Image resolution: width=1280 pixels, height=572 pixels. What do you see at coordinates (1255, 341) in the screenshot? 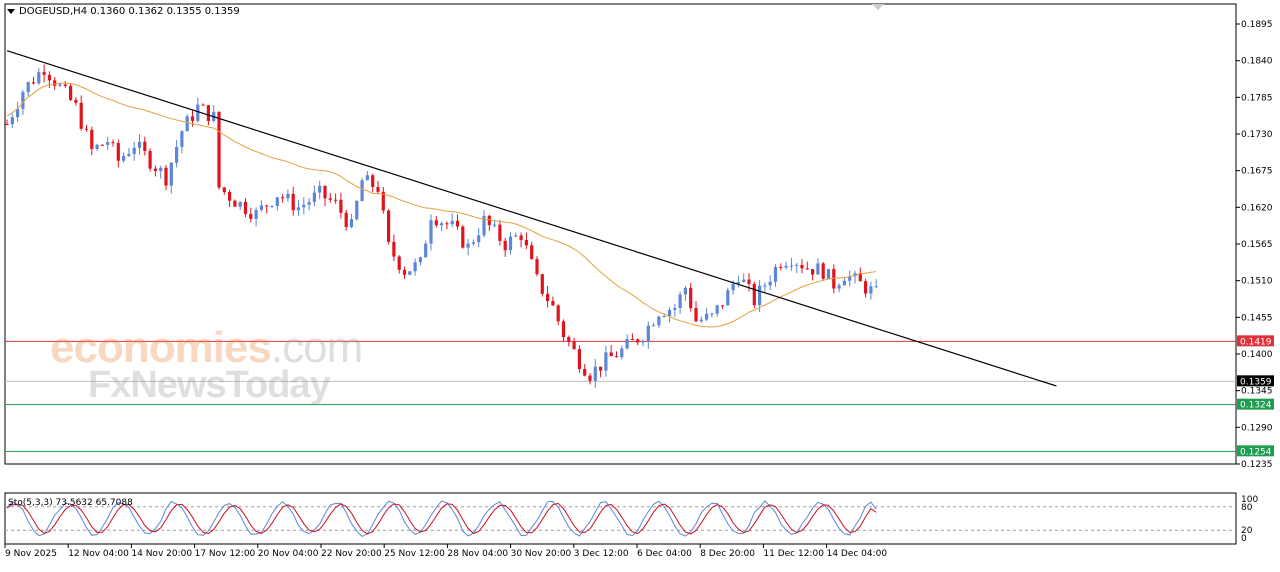
I see `level-tag-resistance` at bounding box center [1255, 341].